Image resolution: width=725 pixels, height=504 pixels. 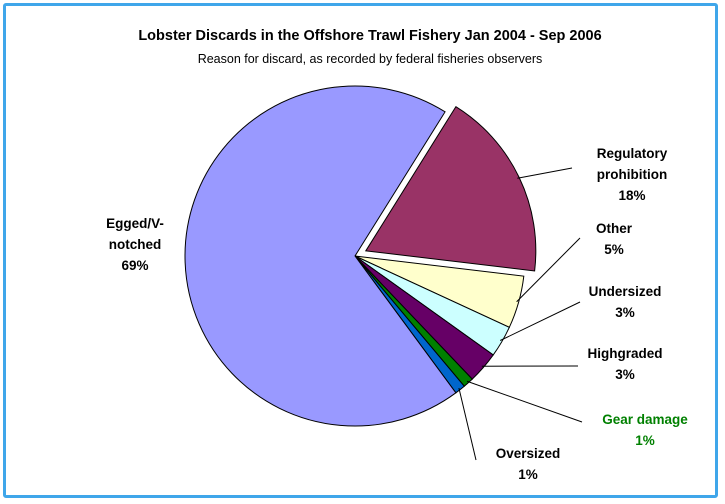 What do you see at coordinates (134, 265) in the screenshot?
I see `slice-value: 69%` at bounding box center [134, 265].